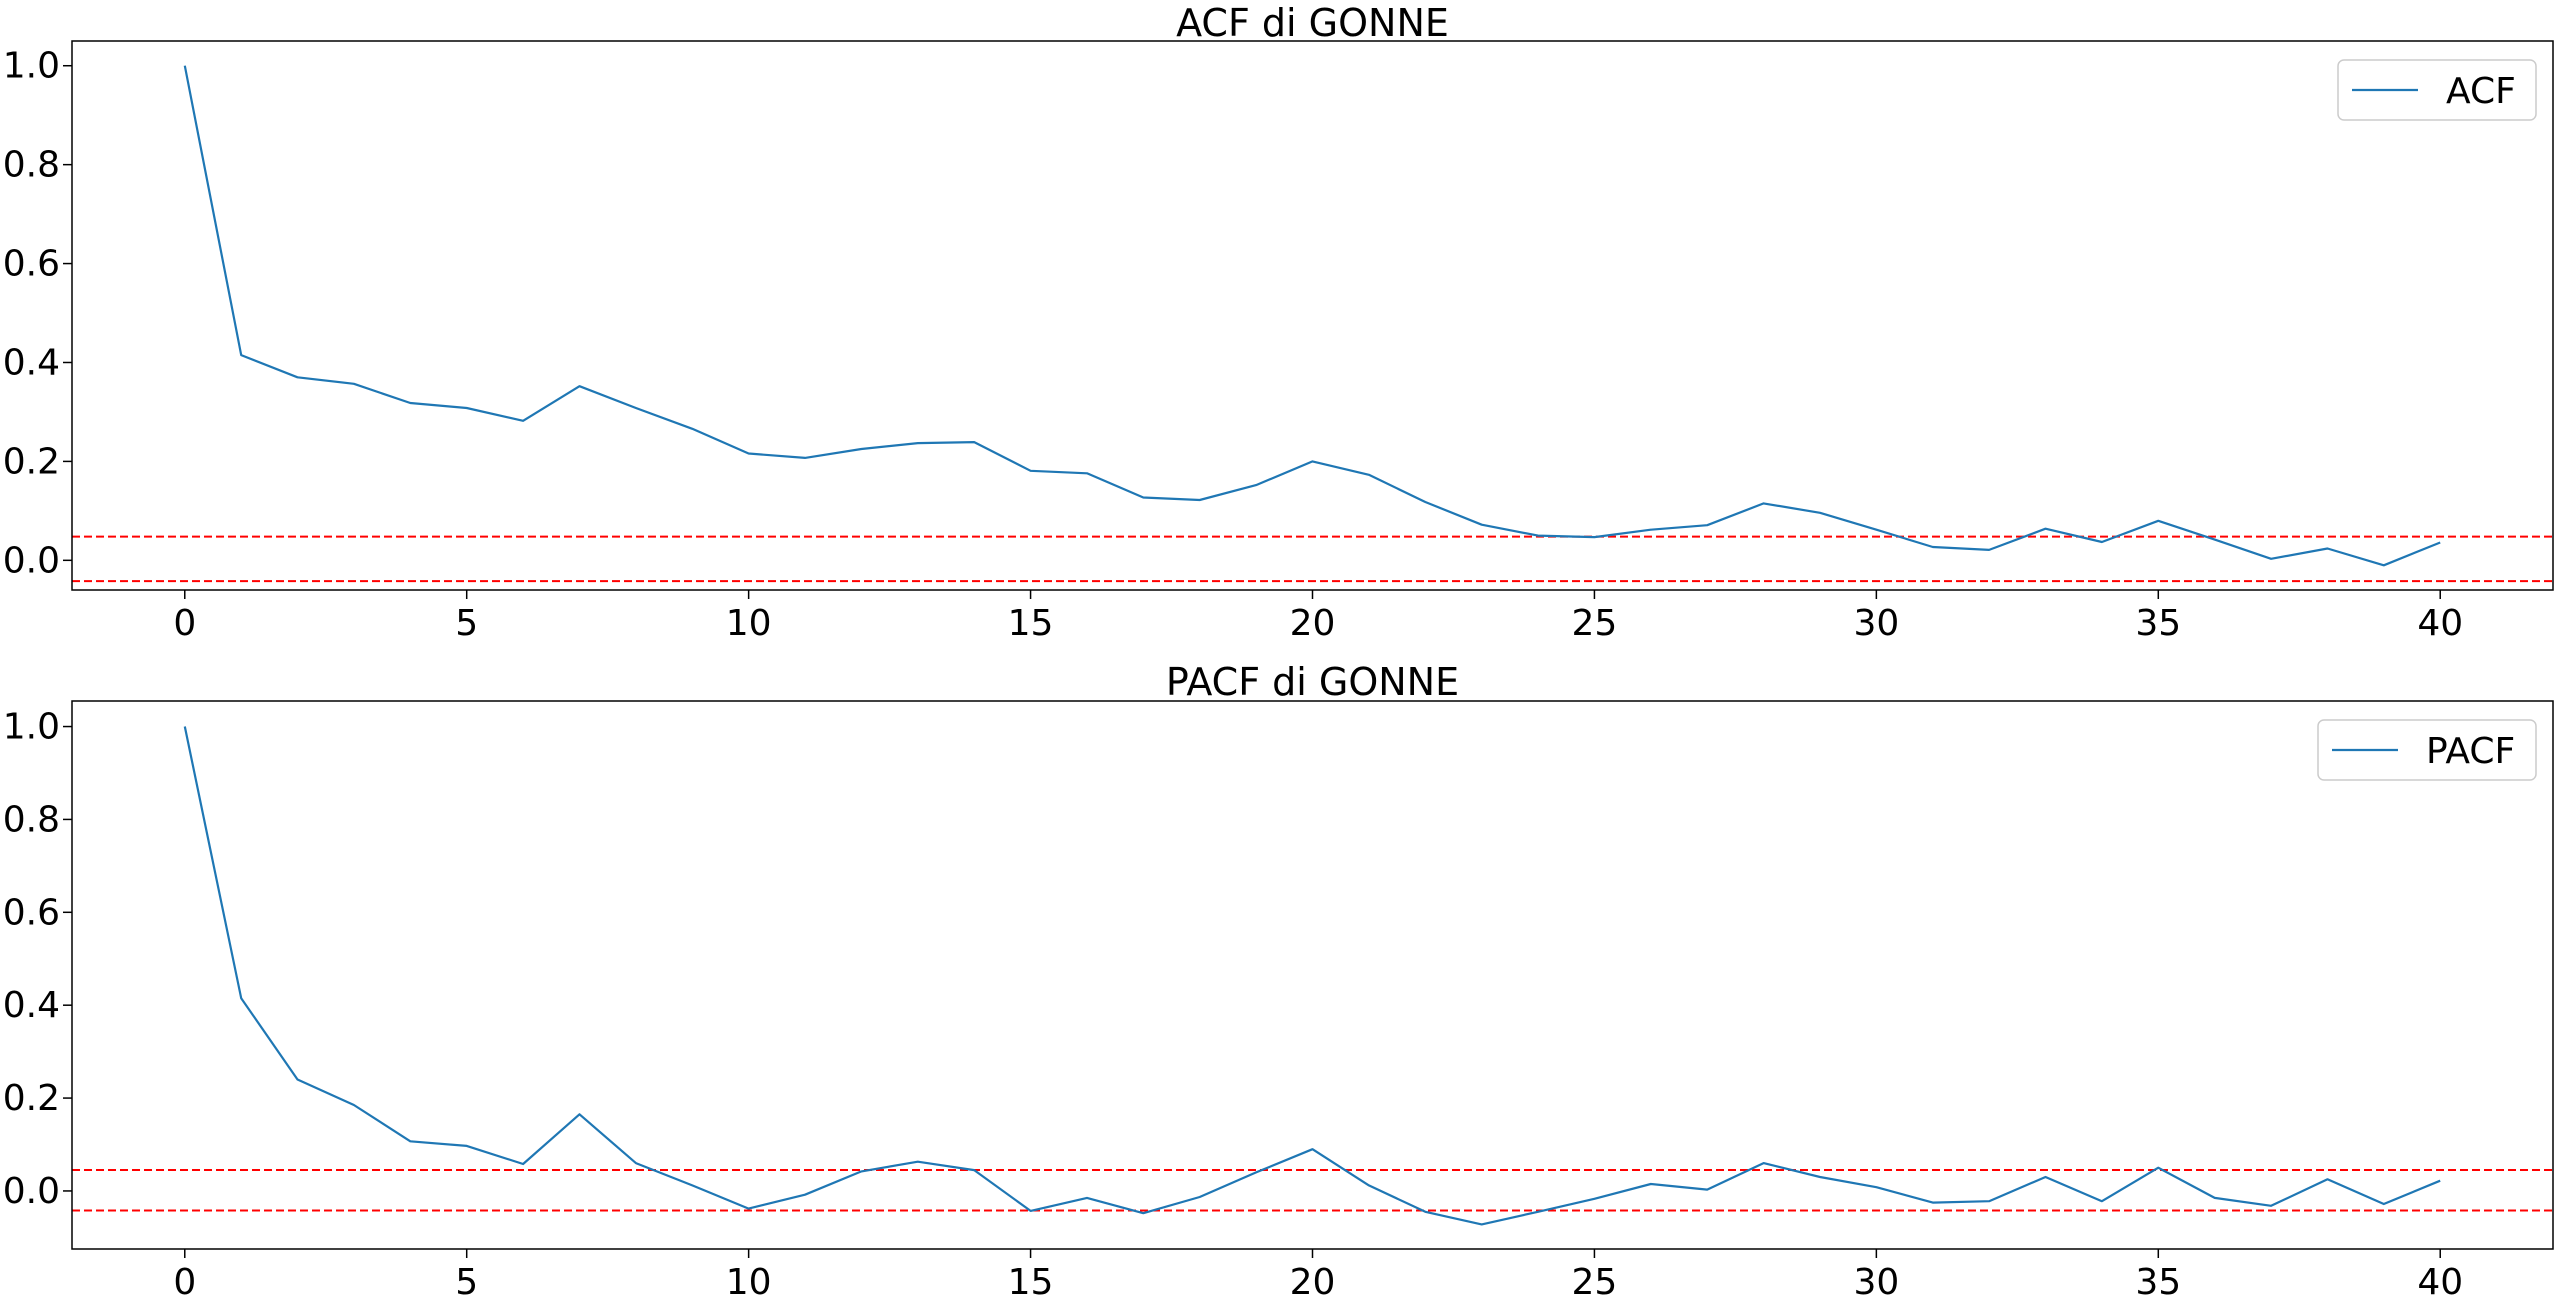 Image resolution: width=2560 pixels, height=1299 pixels. Describe the element at coordinates (1595, 623) in the screenshot. I see `acf-xtick-label: 25` at that location.